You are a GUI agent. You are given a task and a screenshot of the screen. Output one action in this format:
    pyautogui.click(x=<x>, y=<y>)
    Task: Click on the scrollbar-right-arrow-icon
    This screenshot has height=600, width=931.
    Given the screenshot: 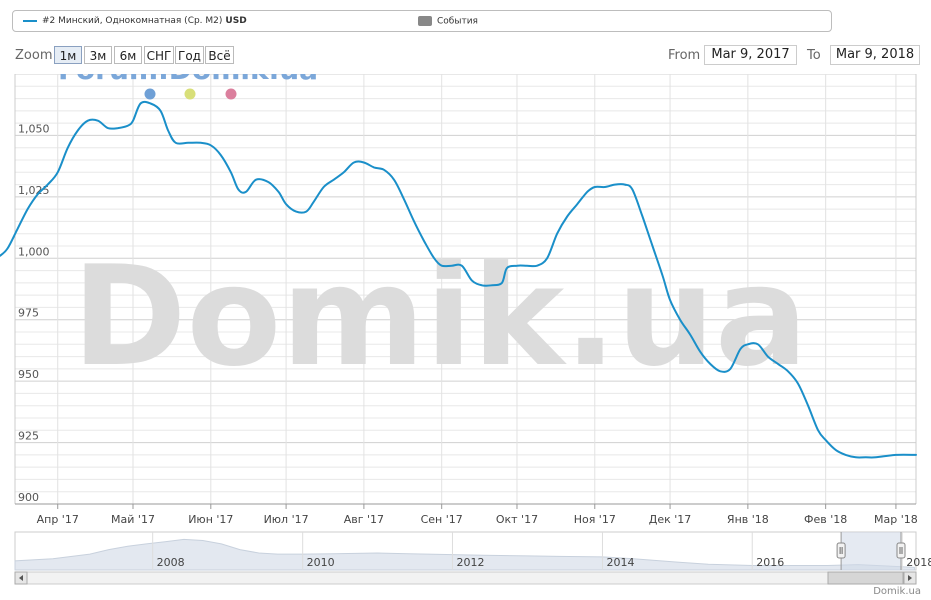 What is the action you would take?
    pyautogui.click(x=910, y=578)
    